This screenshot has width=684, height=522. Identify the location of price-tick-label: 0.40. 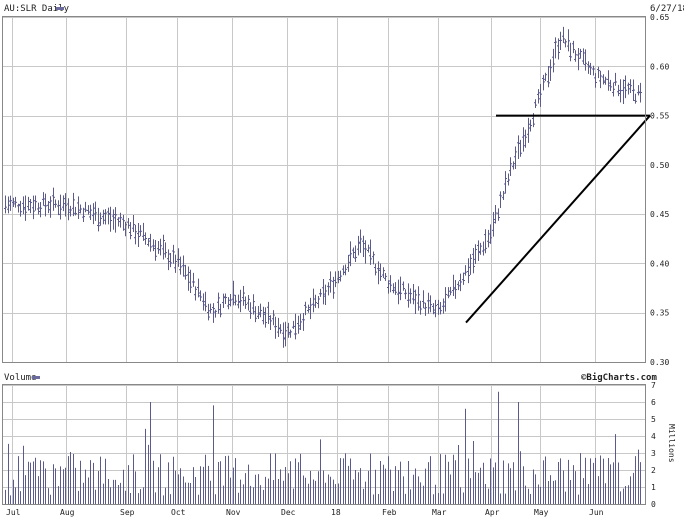
(659, 263).